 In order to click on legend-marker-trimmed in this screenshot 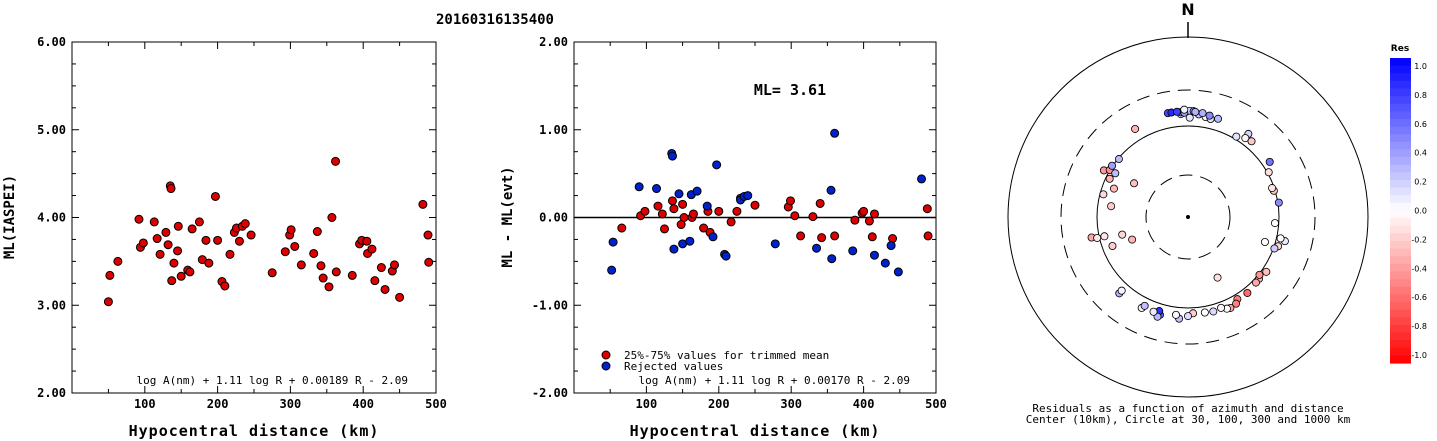, I will do `click(606, 355)`.